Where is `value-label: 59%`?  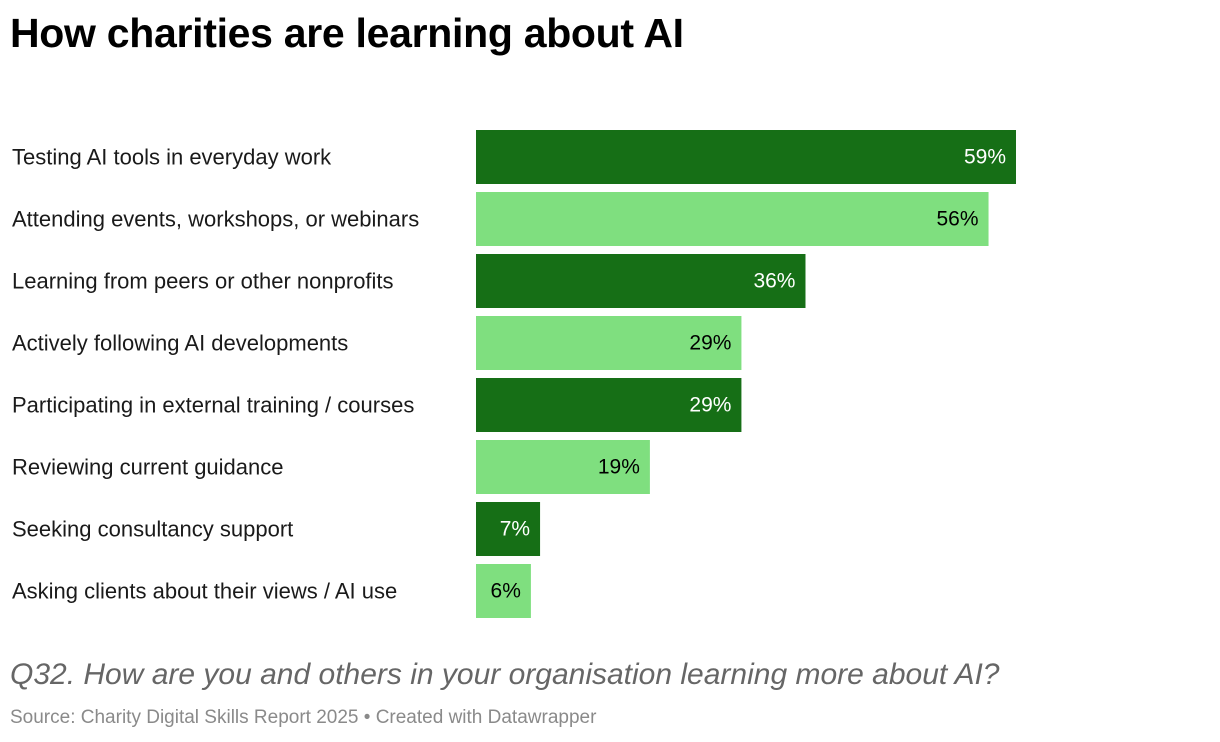 value-label: 59% is located at coordinates (985, 157).